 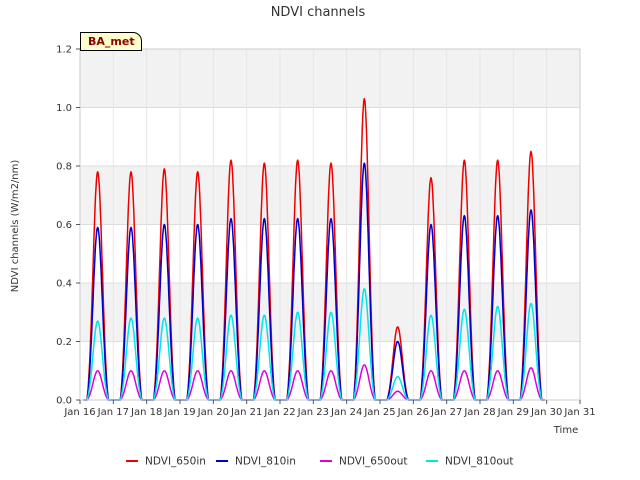 I want to click on x-tick-label: Jan 24, so click(x=346, y=412).